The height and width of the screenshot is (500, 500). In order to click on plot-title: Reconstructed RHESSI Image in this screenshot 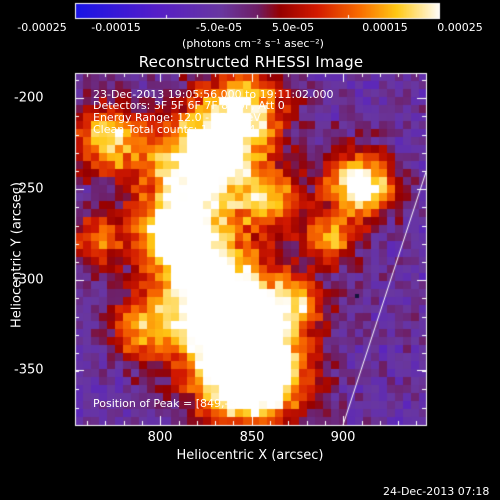, I will do `click(251, 62)`.